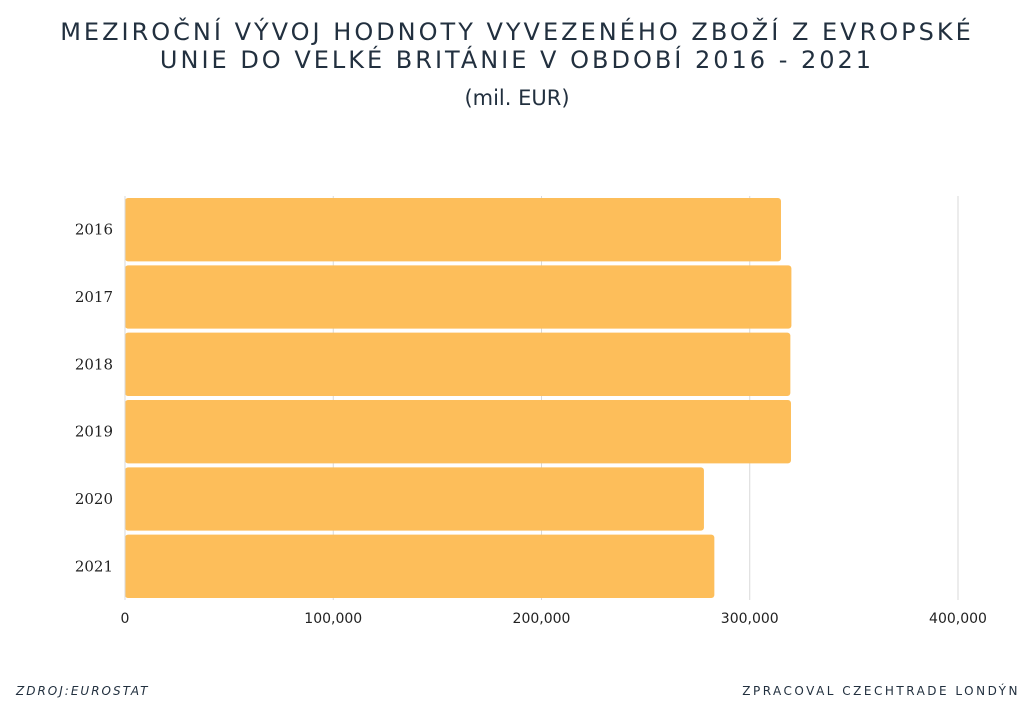 This screenshot has height=712, width=1034. I want to click on x-tick-label: 400,000, so click(958, 619).